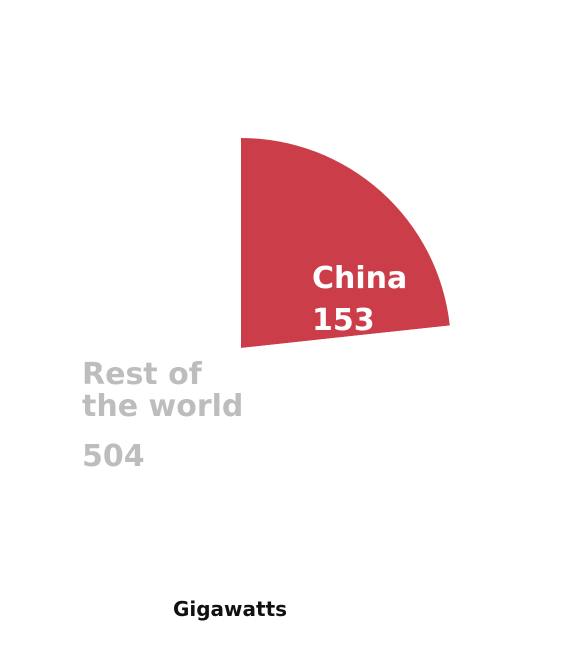 Image resolution: width=569 pixels, height=660 pixels. What do you see at coordinates (142, 374) in the screenshot?
I see `slice-label-1-line-0: Rest of` at bounding box center [142, 374].